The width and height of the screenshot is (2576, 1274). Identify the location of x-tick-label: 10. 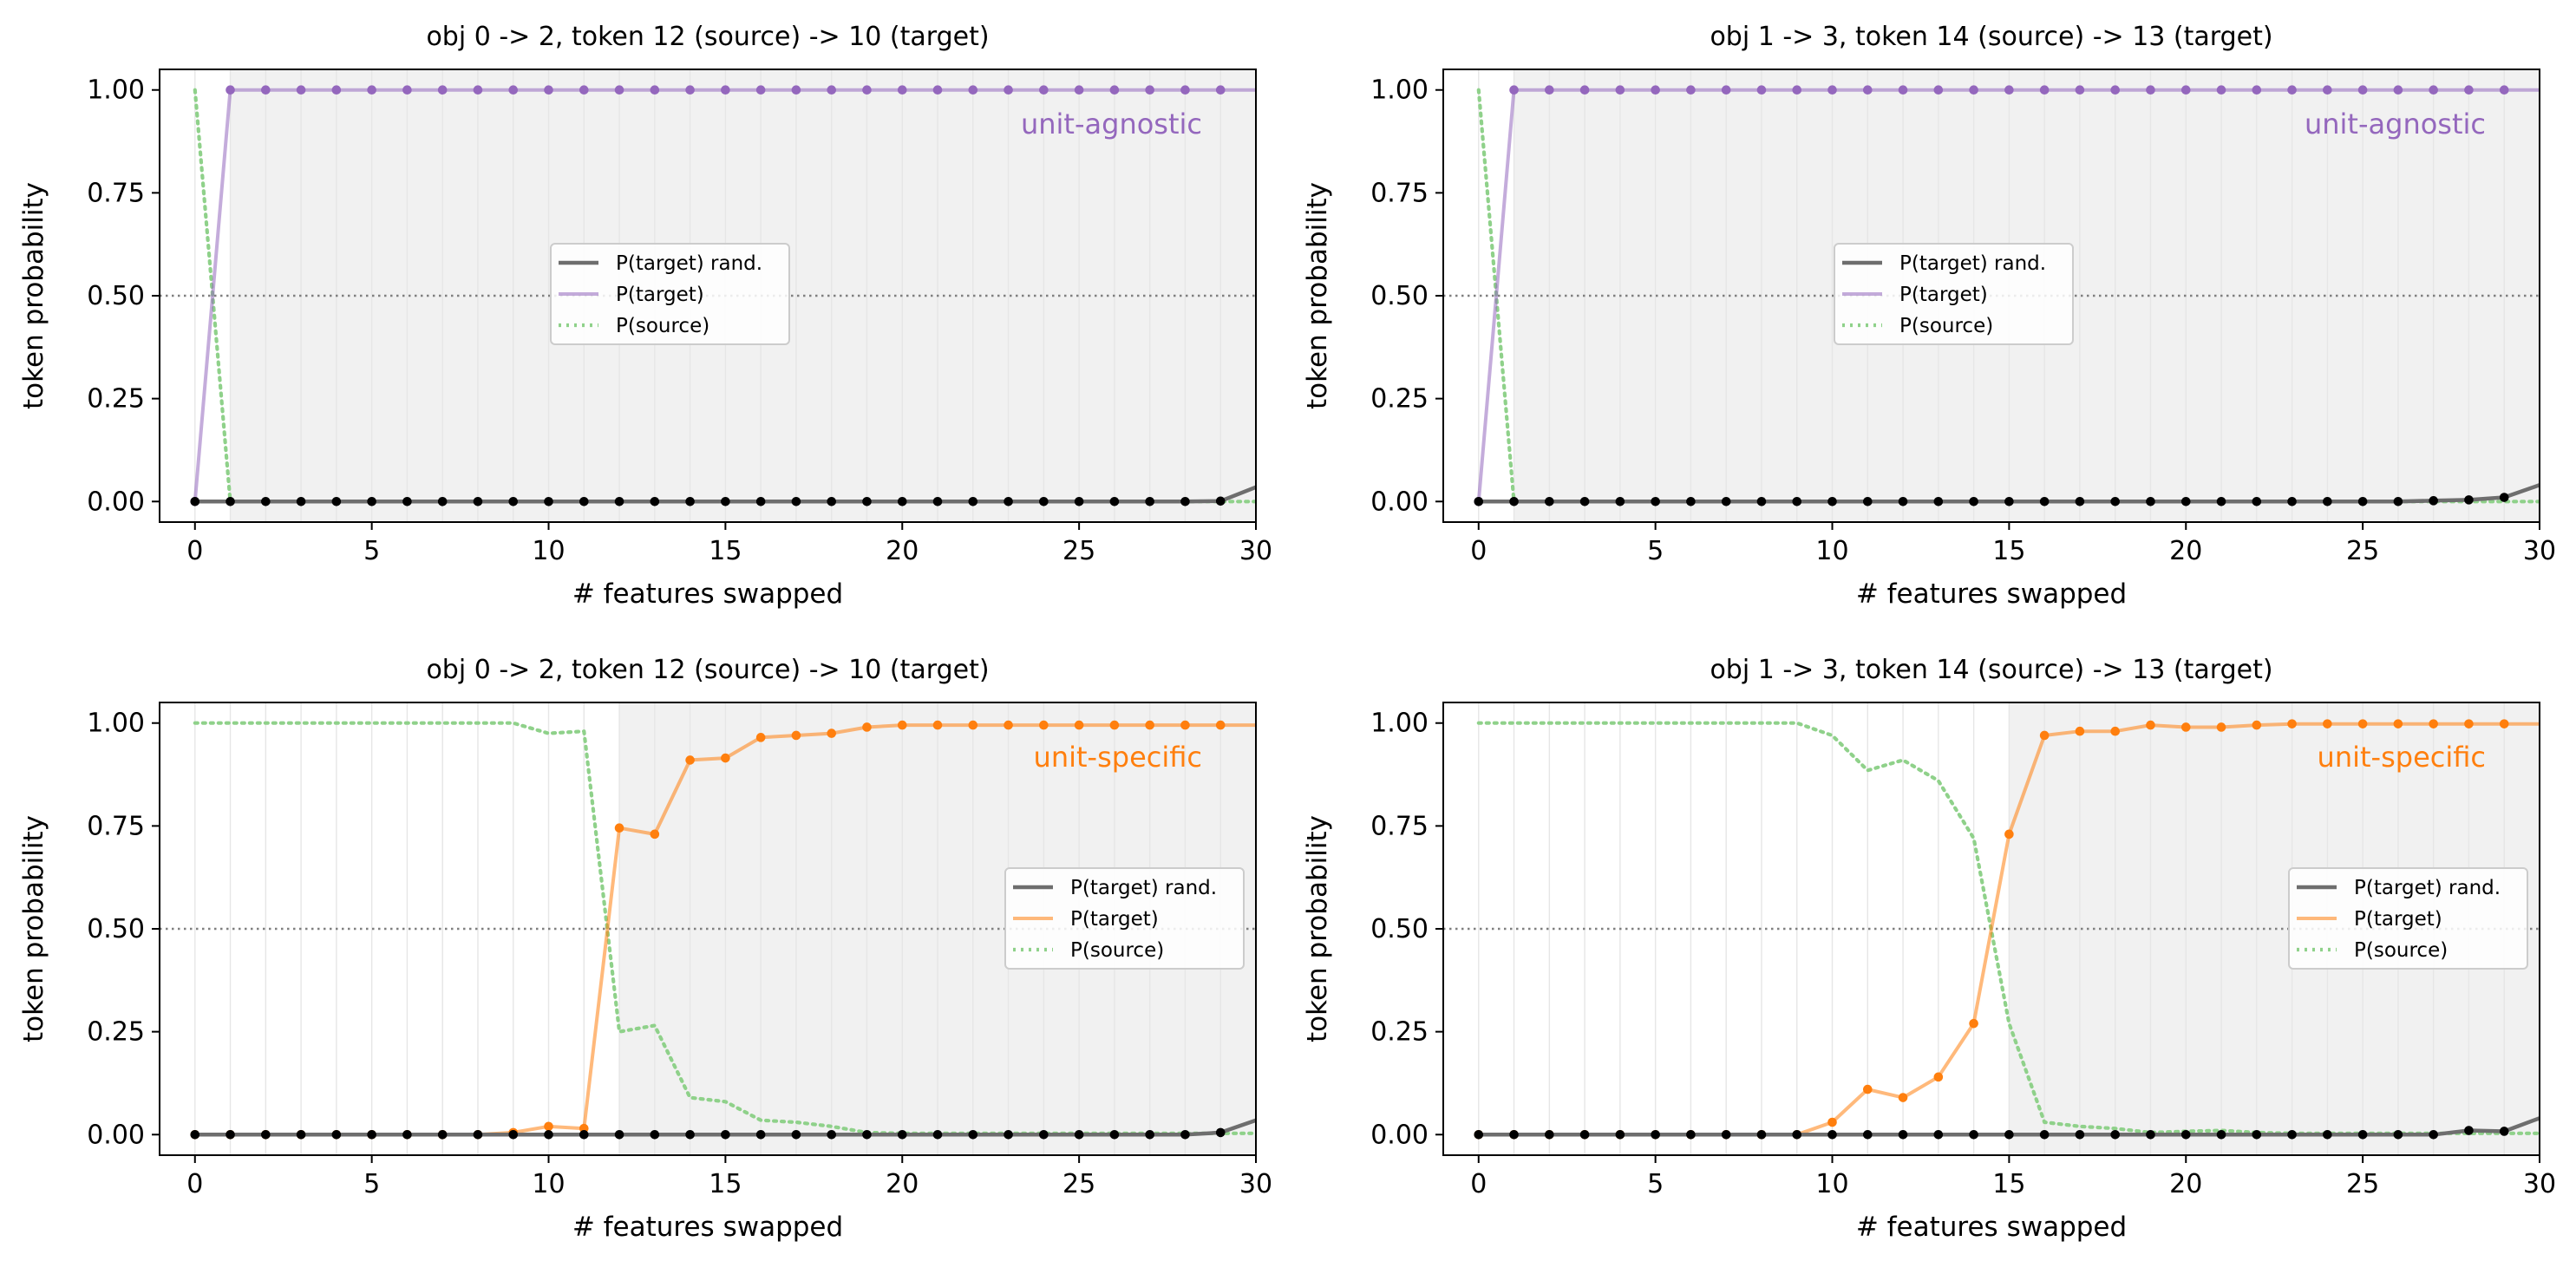
(1831, 1184).